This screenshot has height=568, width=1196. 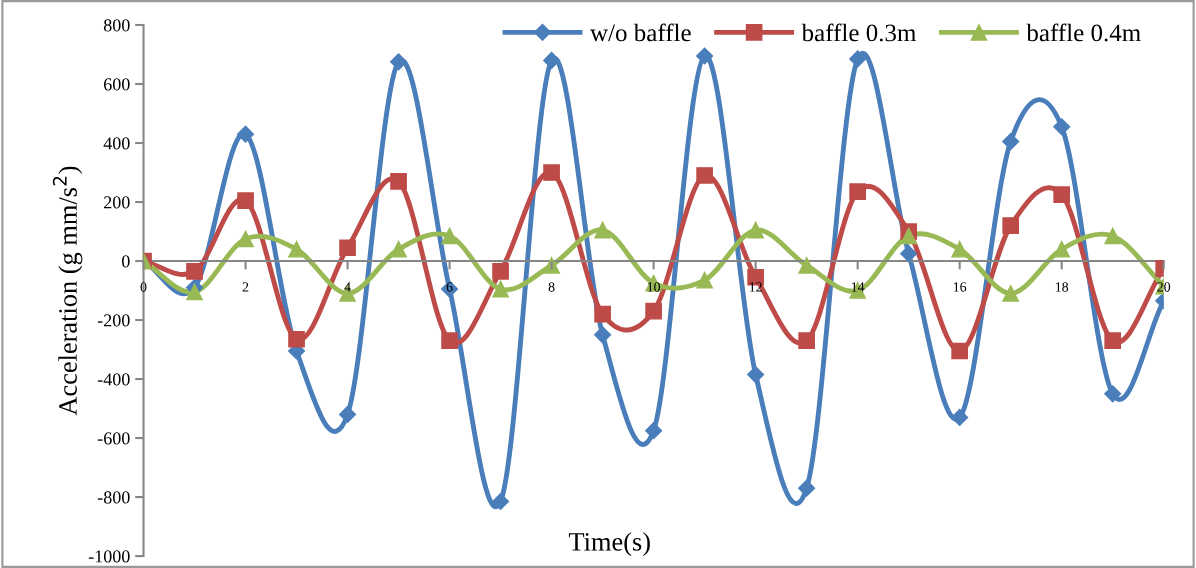 What do you see at coordinates (609, 544) in the screenshot?
I see `x-axis-title: Time(s)` at bounding box center [609, 544].